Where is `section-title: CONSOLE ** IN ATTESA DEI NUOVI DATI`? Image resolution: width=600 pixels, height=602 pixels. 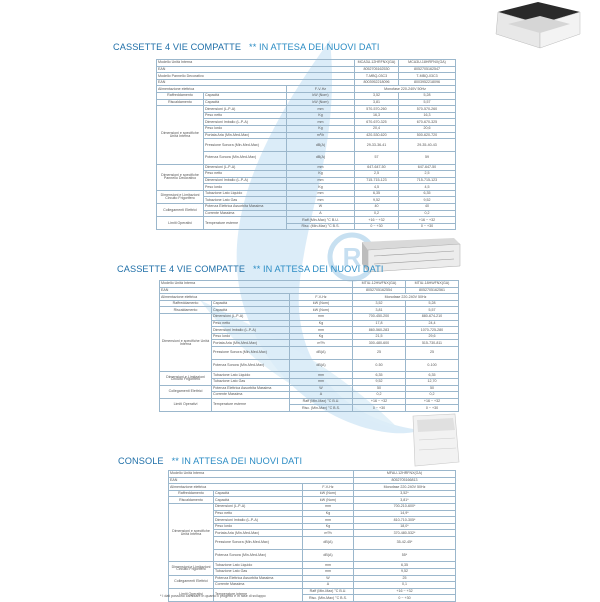
section-title: CONSOLE ** IN ATTESA DEI NUOVI DATI is located at coordinates (210, 461).